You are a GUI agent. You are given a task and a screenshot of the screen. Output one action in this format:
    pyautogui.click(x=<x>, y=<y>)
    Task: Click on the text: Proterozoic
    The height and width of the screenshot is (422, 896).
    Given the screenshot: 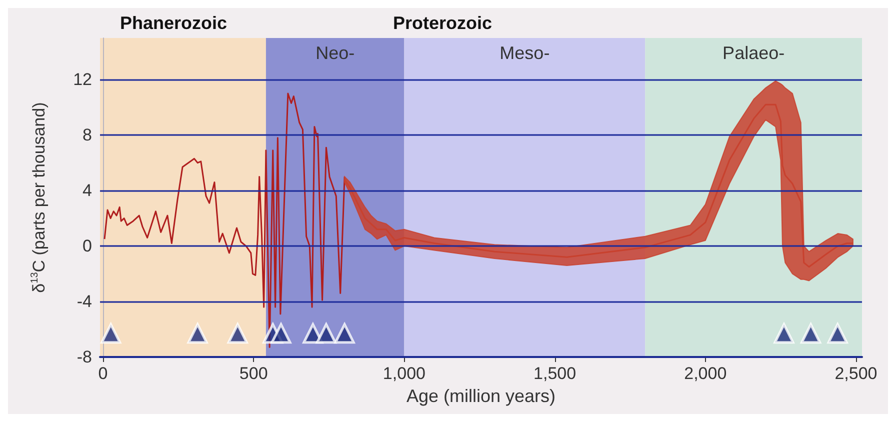 What is the action you would take?
    pyautogui.click(x=442, y=23)
    